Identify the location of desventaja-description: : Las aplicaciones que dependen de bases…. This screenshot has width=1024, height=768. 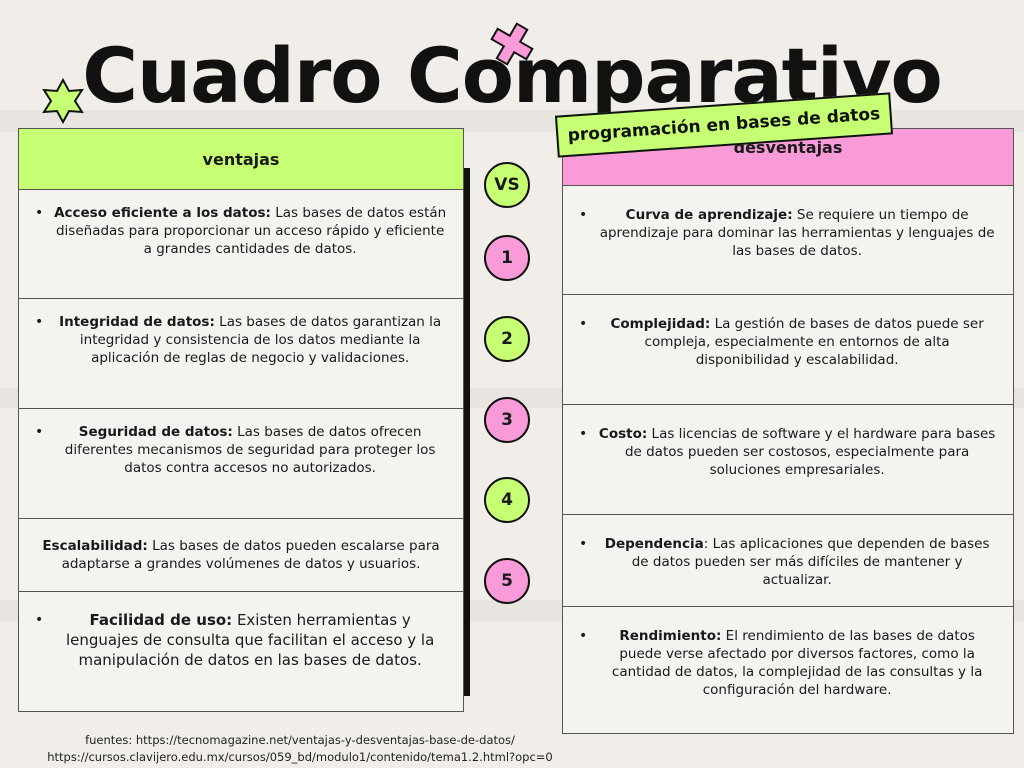
(810, 562).